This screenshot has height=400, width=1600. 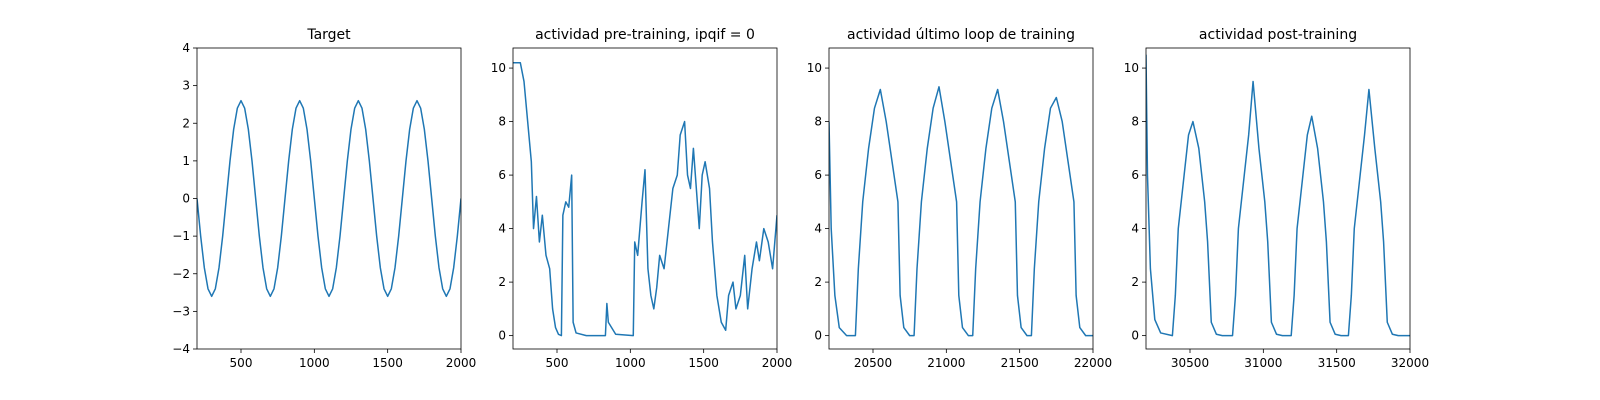 What do you see at coordinates (645, 35) in the screenshot?
I see `subplot-title: actividad pre-training, ipqif = 0` at bounding box center [645, 35].